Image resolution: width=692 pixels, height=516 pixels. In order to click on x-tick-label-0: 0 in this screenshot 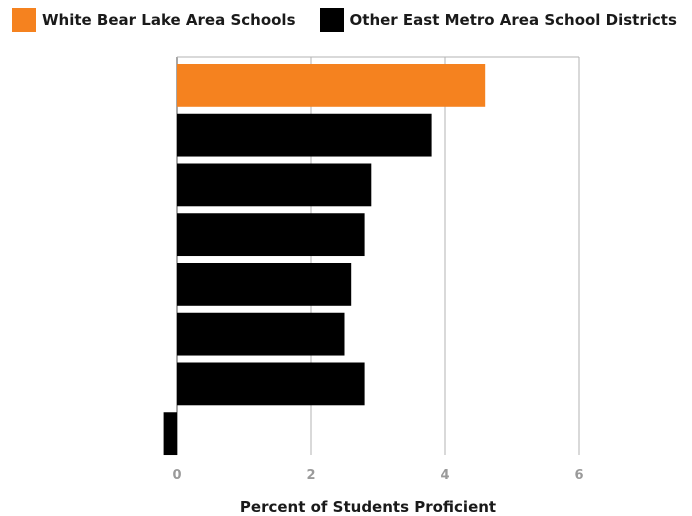, I will do `click(176, 475)`.